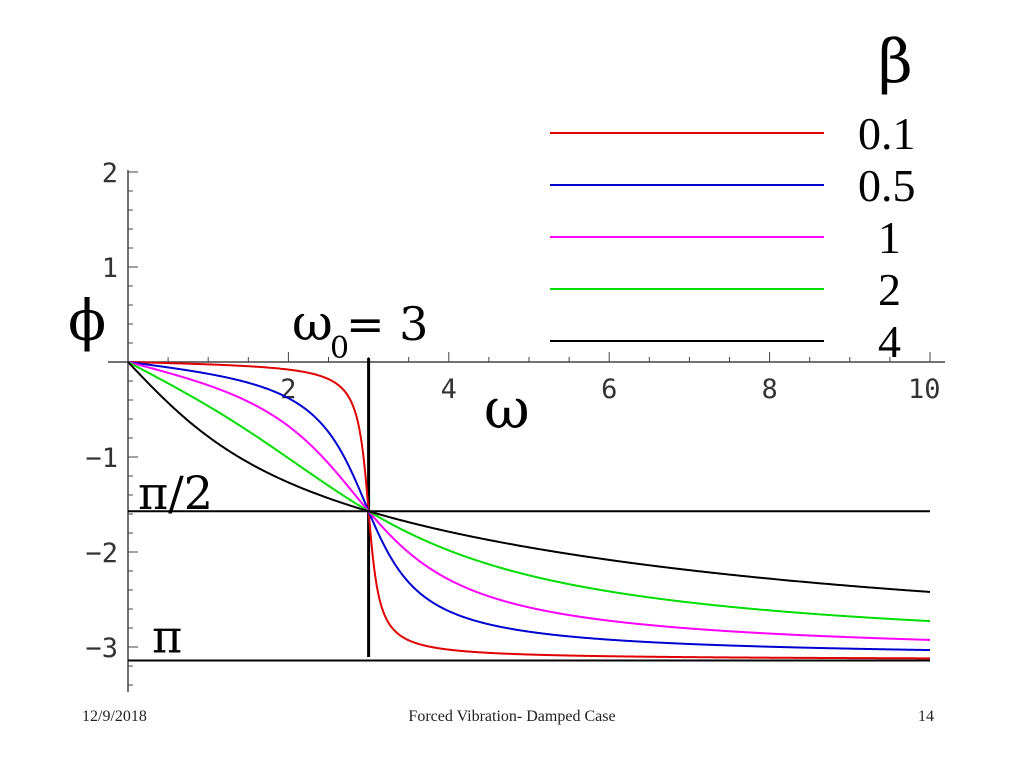  I want to click on legend-entry-label: 2, so click(889, 289).